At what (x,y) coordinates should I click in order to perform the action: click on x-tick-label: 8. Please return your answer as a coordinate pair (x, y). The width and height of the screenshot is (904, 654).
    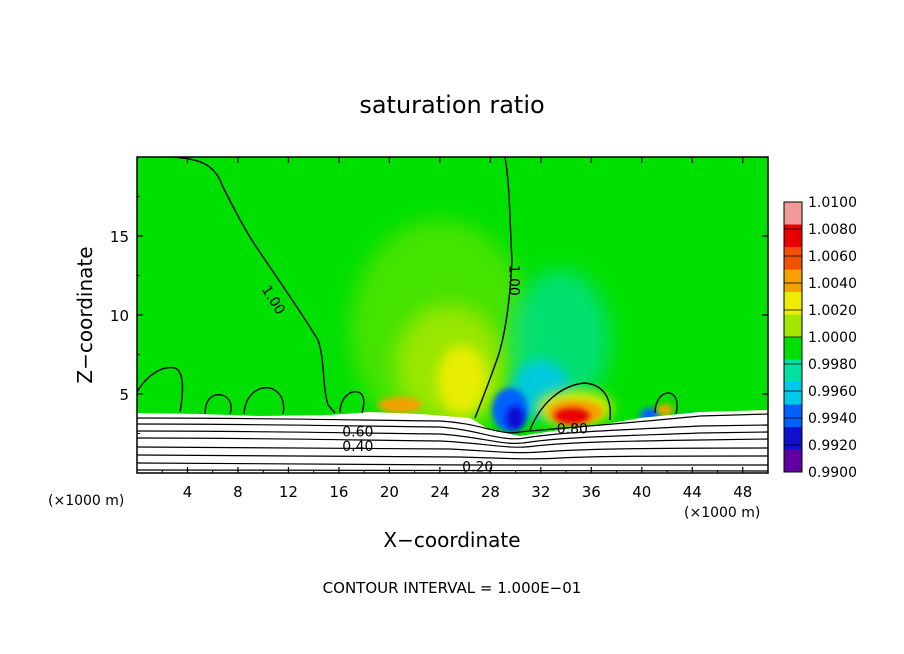
    Looking at the image, I should click on (238, 492).